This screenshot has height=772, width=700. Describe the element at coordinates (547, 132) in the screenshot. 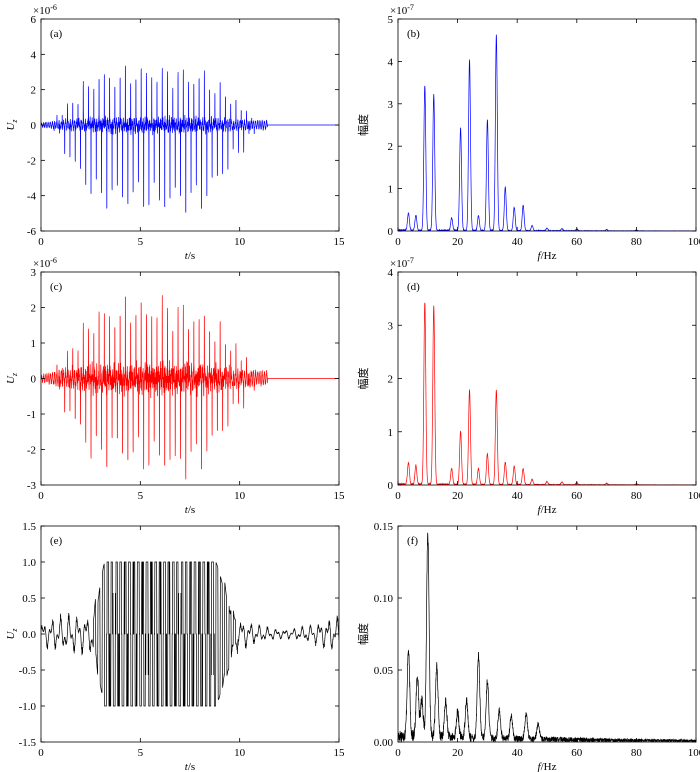

I see `series-line-b` at that location.